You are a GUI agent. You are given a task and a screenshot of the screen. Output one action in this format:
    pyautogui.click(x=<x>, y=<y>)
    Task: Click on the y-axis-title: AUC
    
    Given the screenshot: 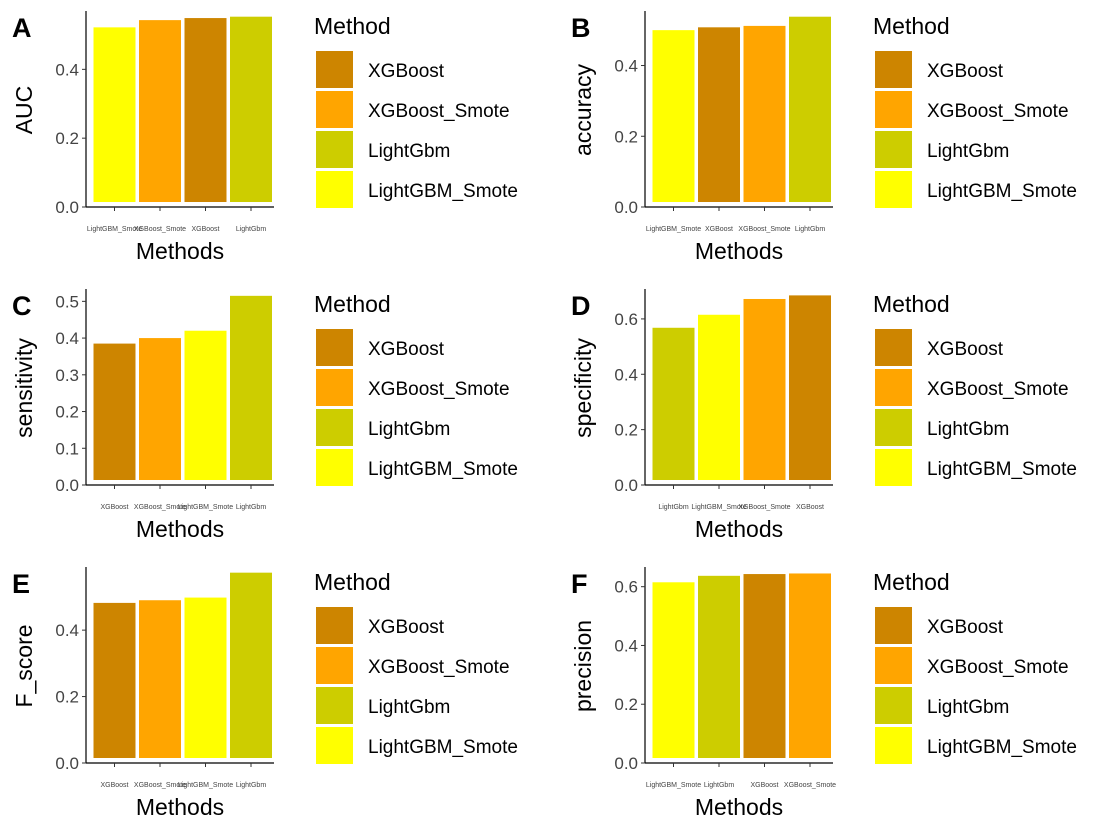 What is the action you would take?
    pyautogui.click(x=24, y=110)
    